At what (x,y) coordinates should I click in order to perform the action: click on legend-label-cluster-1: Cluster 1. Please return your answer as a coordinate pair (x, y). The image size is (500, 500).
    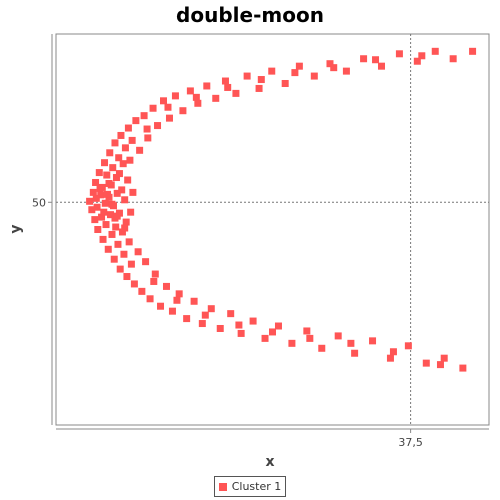
    Looking at the image, I should click on (257, 486).